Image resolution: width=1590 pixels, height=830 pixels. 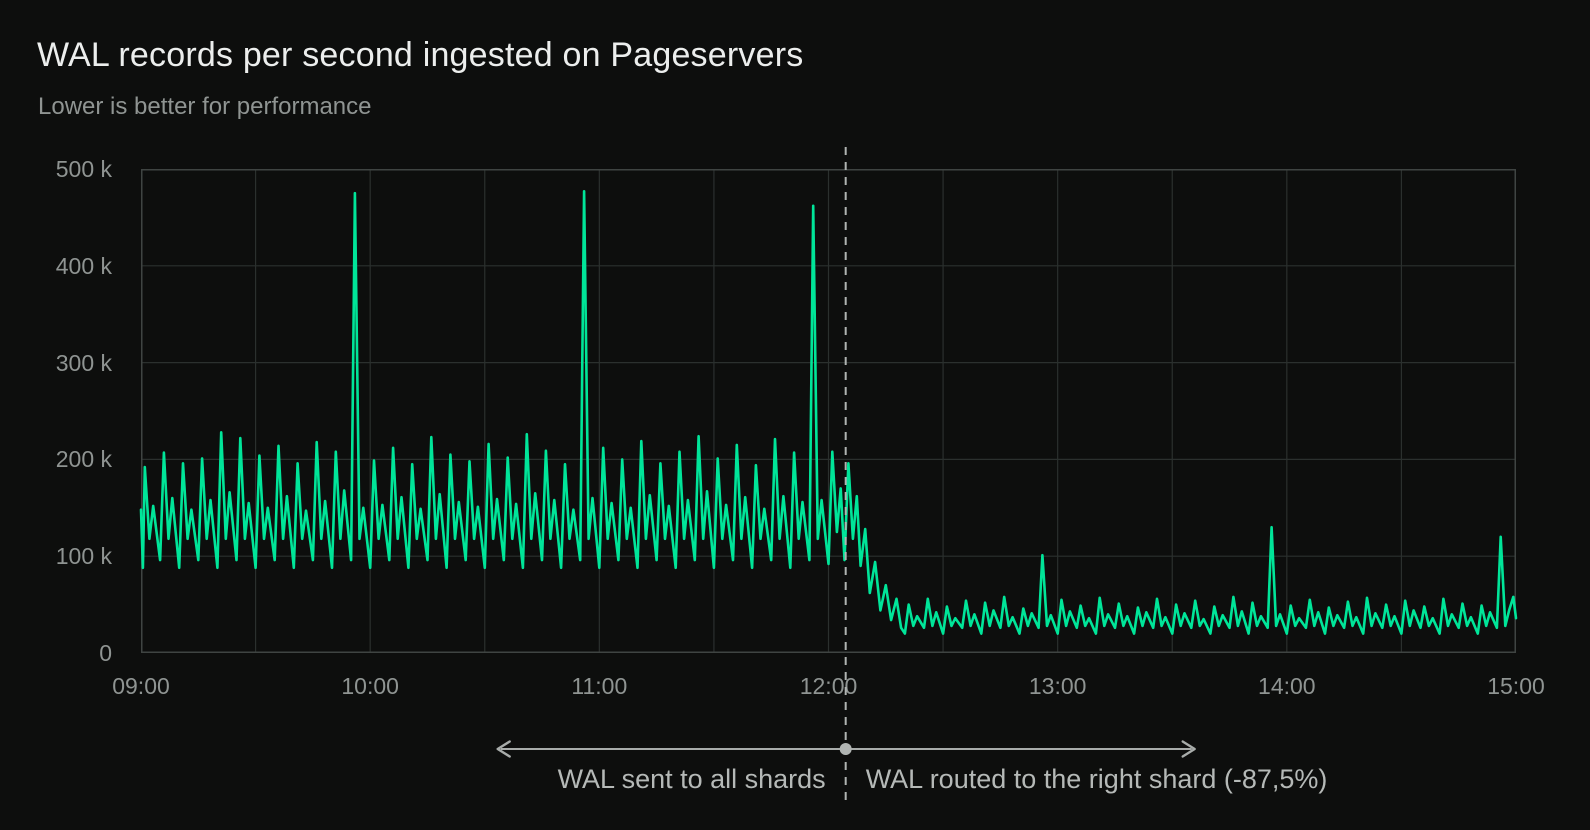 What do you see at coordinates (141, 686) in the screenshot?
I see `x-tick-label: 09:00` at bounding box center [141, 686].